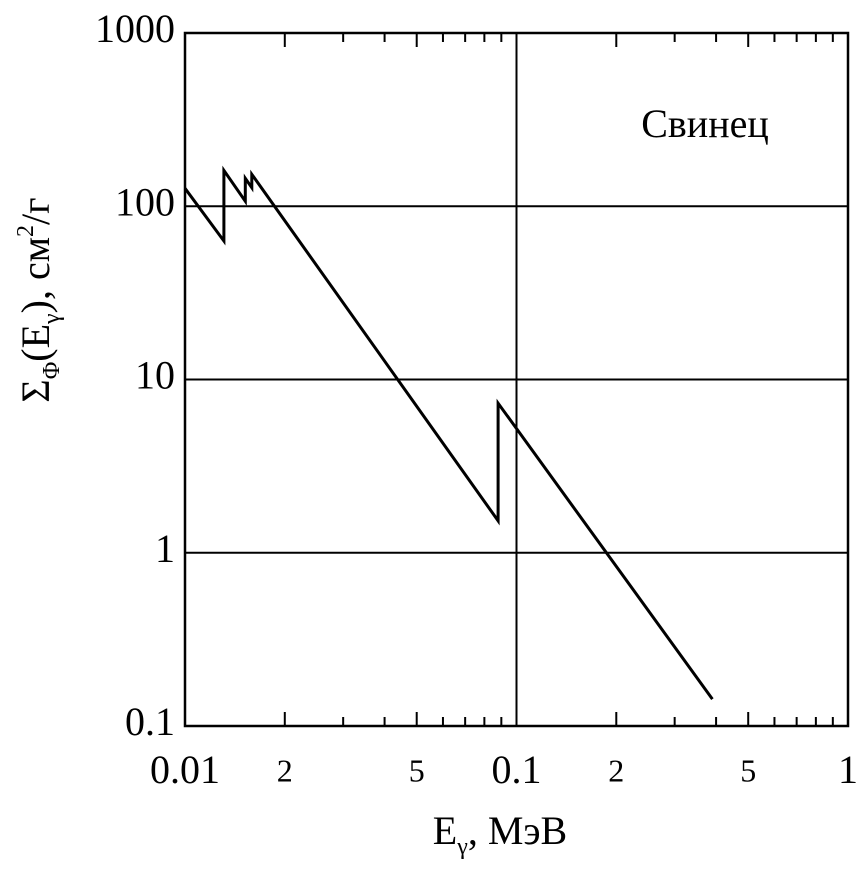  What do you see at coordinates (35, 343) in the screenshot?
I see `label-part: (E` at bounding box center [35, 343].